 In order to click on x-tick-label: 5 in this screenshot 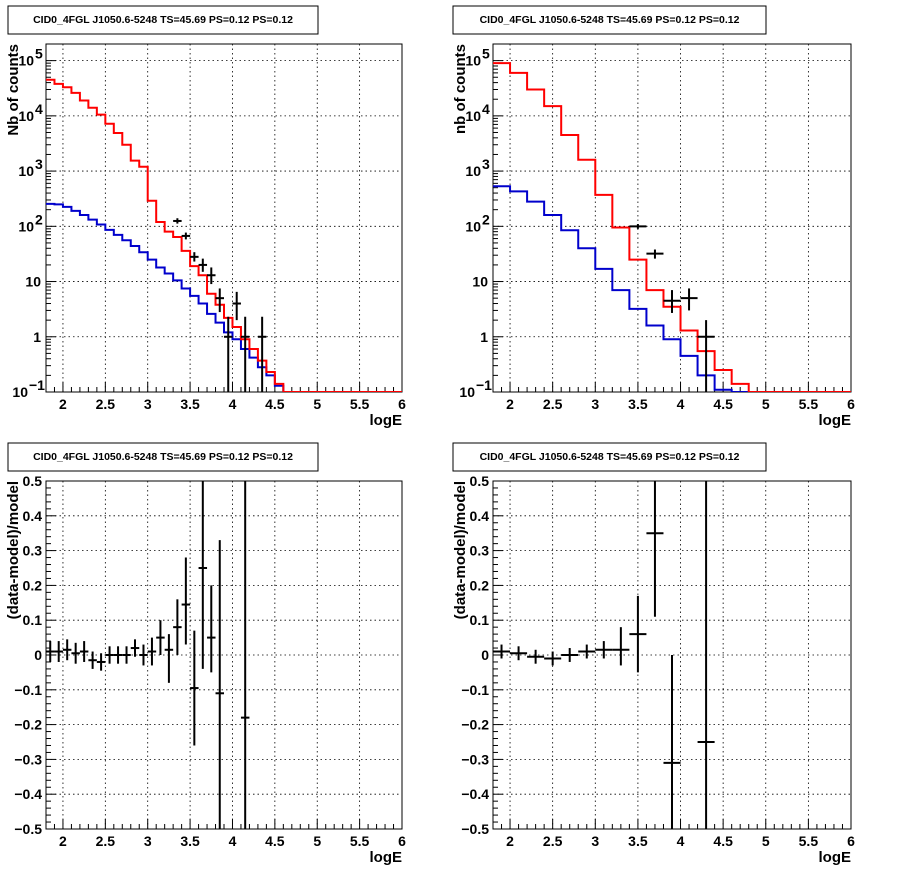, I will do `click(317, 404)`.